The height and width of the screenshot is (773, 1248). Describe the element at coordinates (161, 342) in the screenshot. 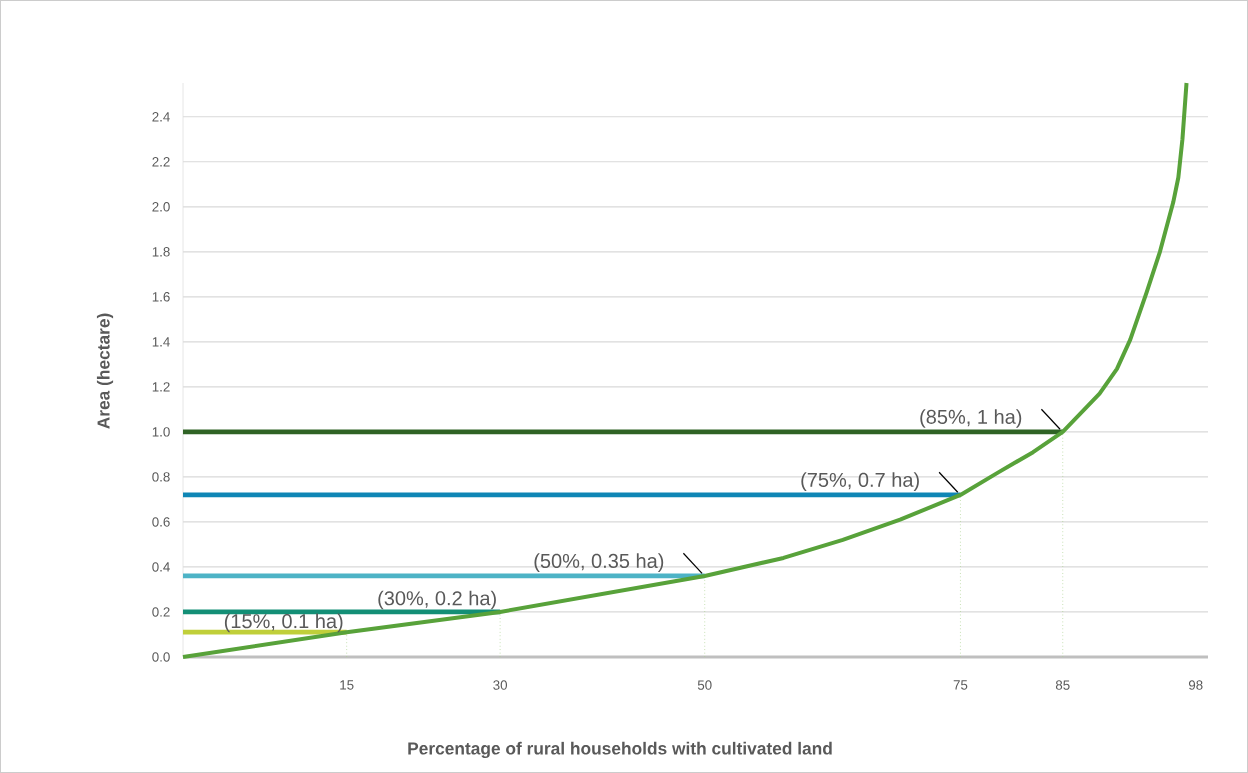

I see `y-tick-label: 1.4` at that location.